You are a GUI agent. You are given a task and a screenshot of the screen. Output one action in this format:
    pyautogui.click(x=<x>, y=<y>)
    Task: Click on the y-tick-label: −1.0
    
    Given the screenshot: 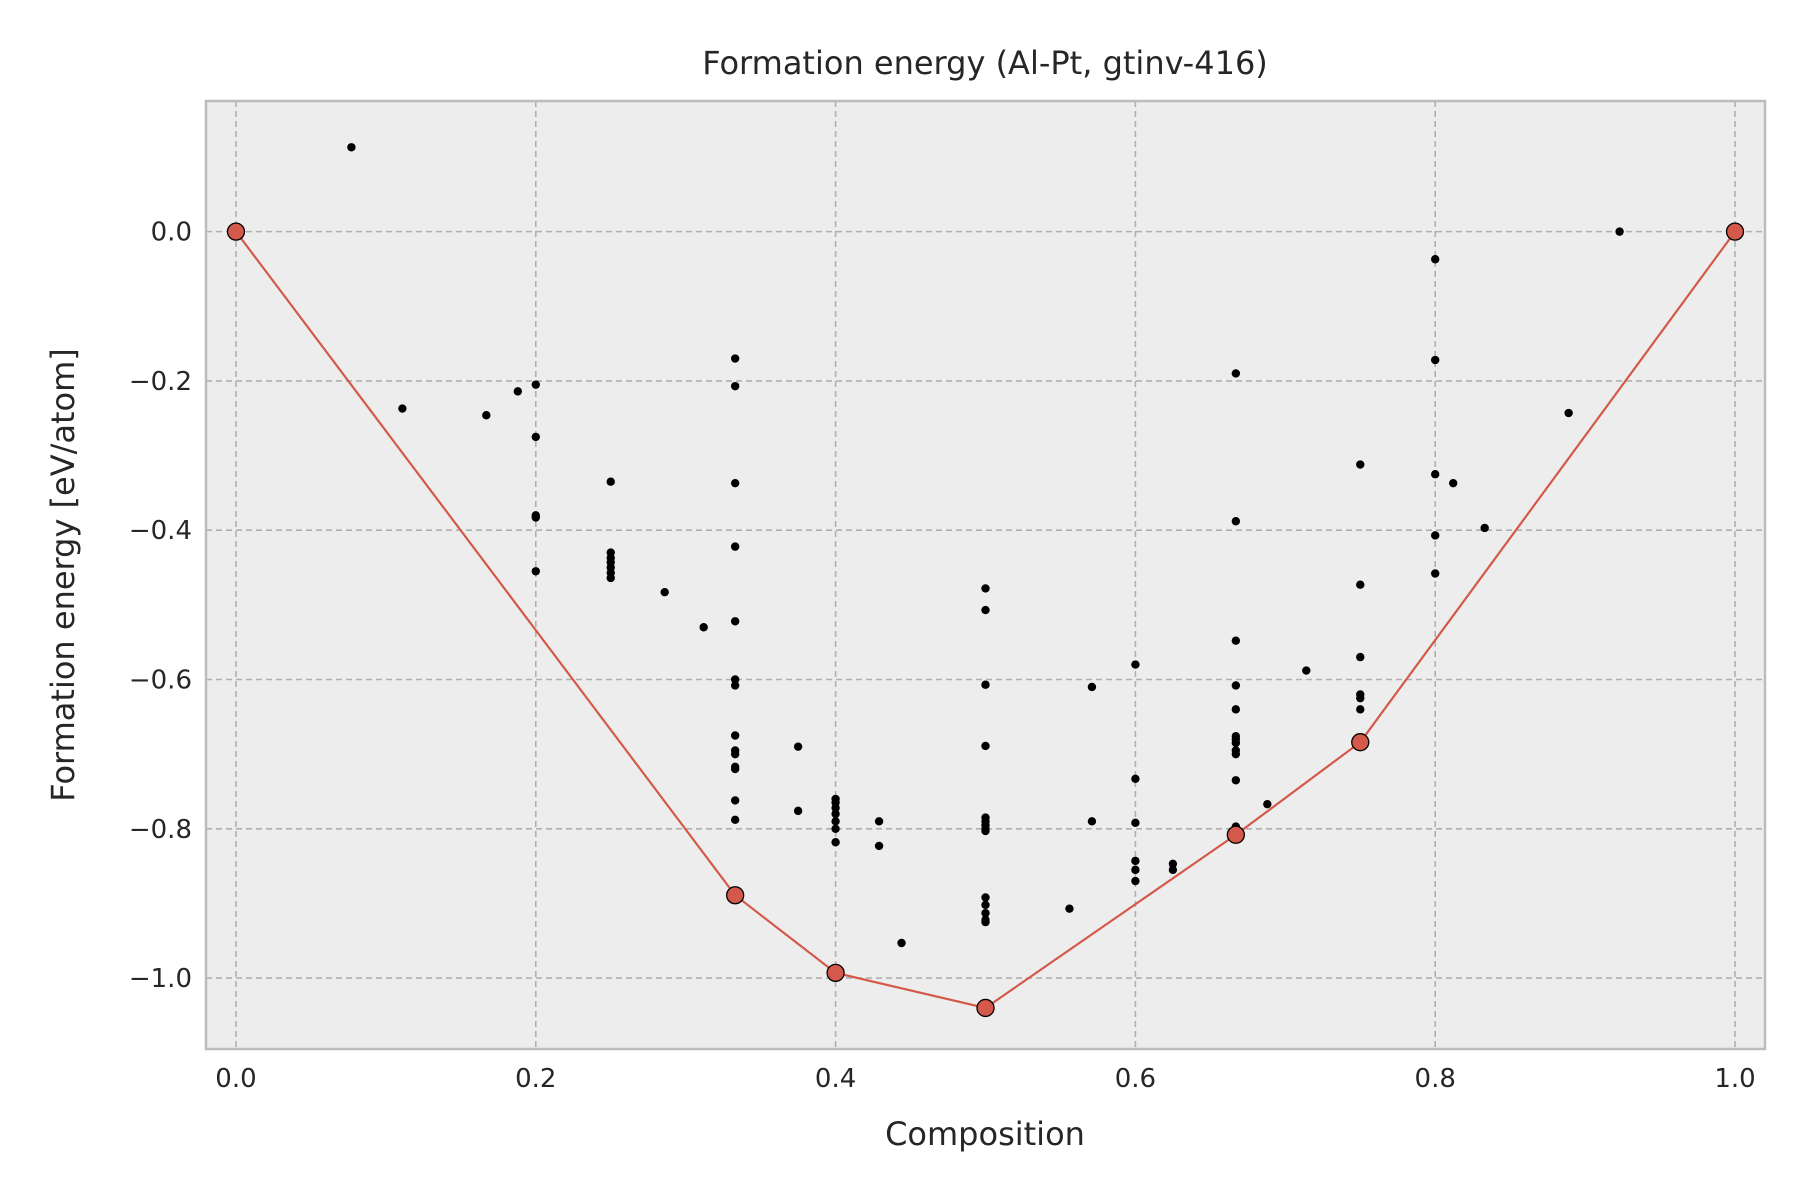 What is the action you would take?
    pyautogui.click(x=160, y=979)
    